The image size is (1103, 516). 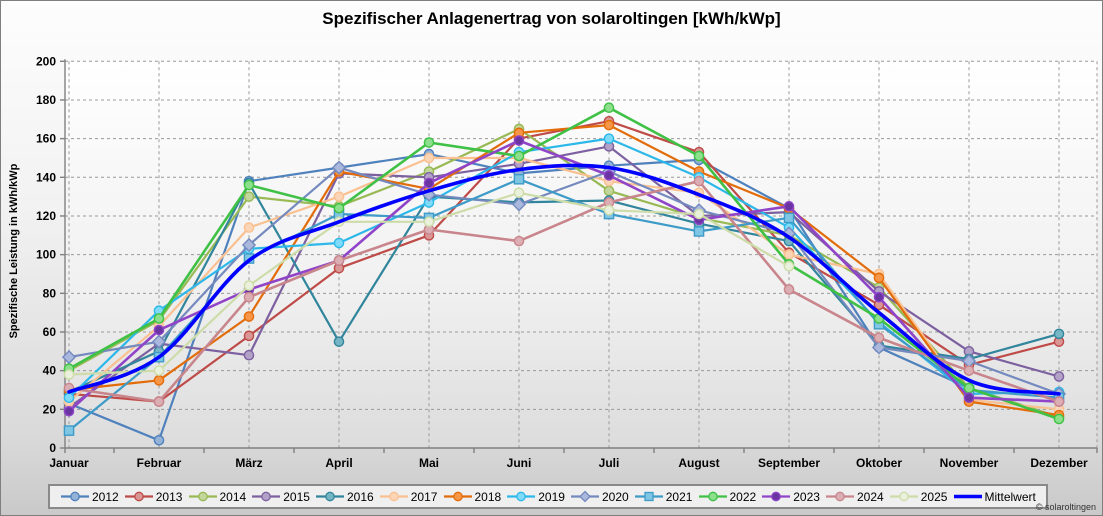 What do you see at coordinates (296, 496) in the screenshot?
I see `legend-label-2015: 2015` at bounding box center [296, 496].